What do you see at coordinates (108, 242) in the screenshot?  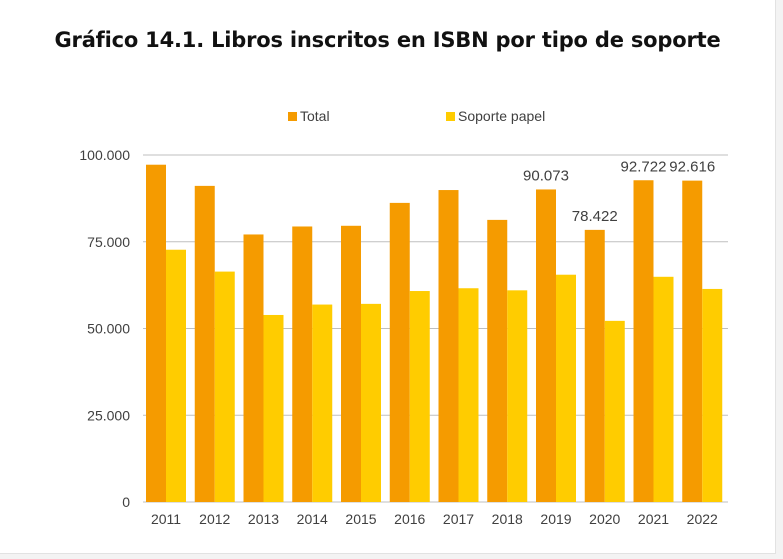 I see `y-tick-label: 75.000` at bounding box center [108, 242].